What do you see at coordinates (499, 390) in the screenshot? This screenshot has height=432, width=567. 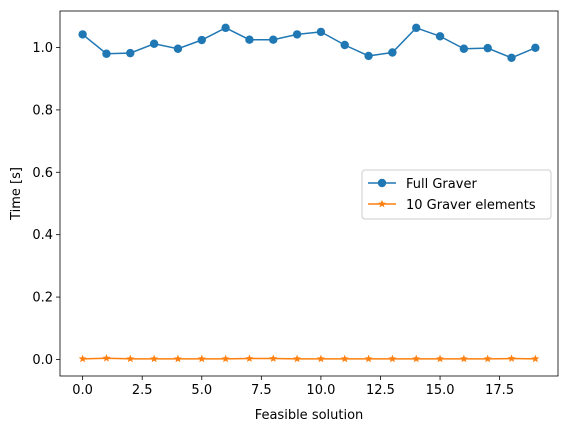 I see `x-tick-label: 17.5` at bounding box center [499, 390].